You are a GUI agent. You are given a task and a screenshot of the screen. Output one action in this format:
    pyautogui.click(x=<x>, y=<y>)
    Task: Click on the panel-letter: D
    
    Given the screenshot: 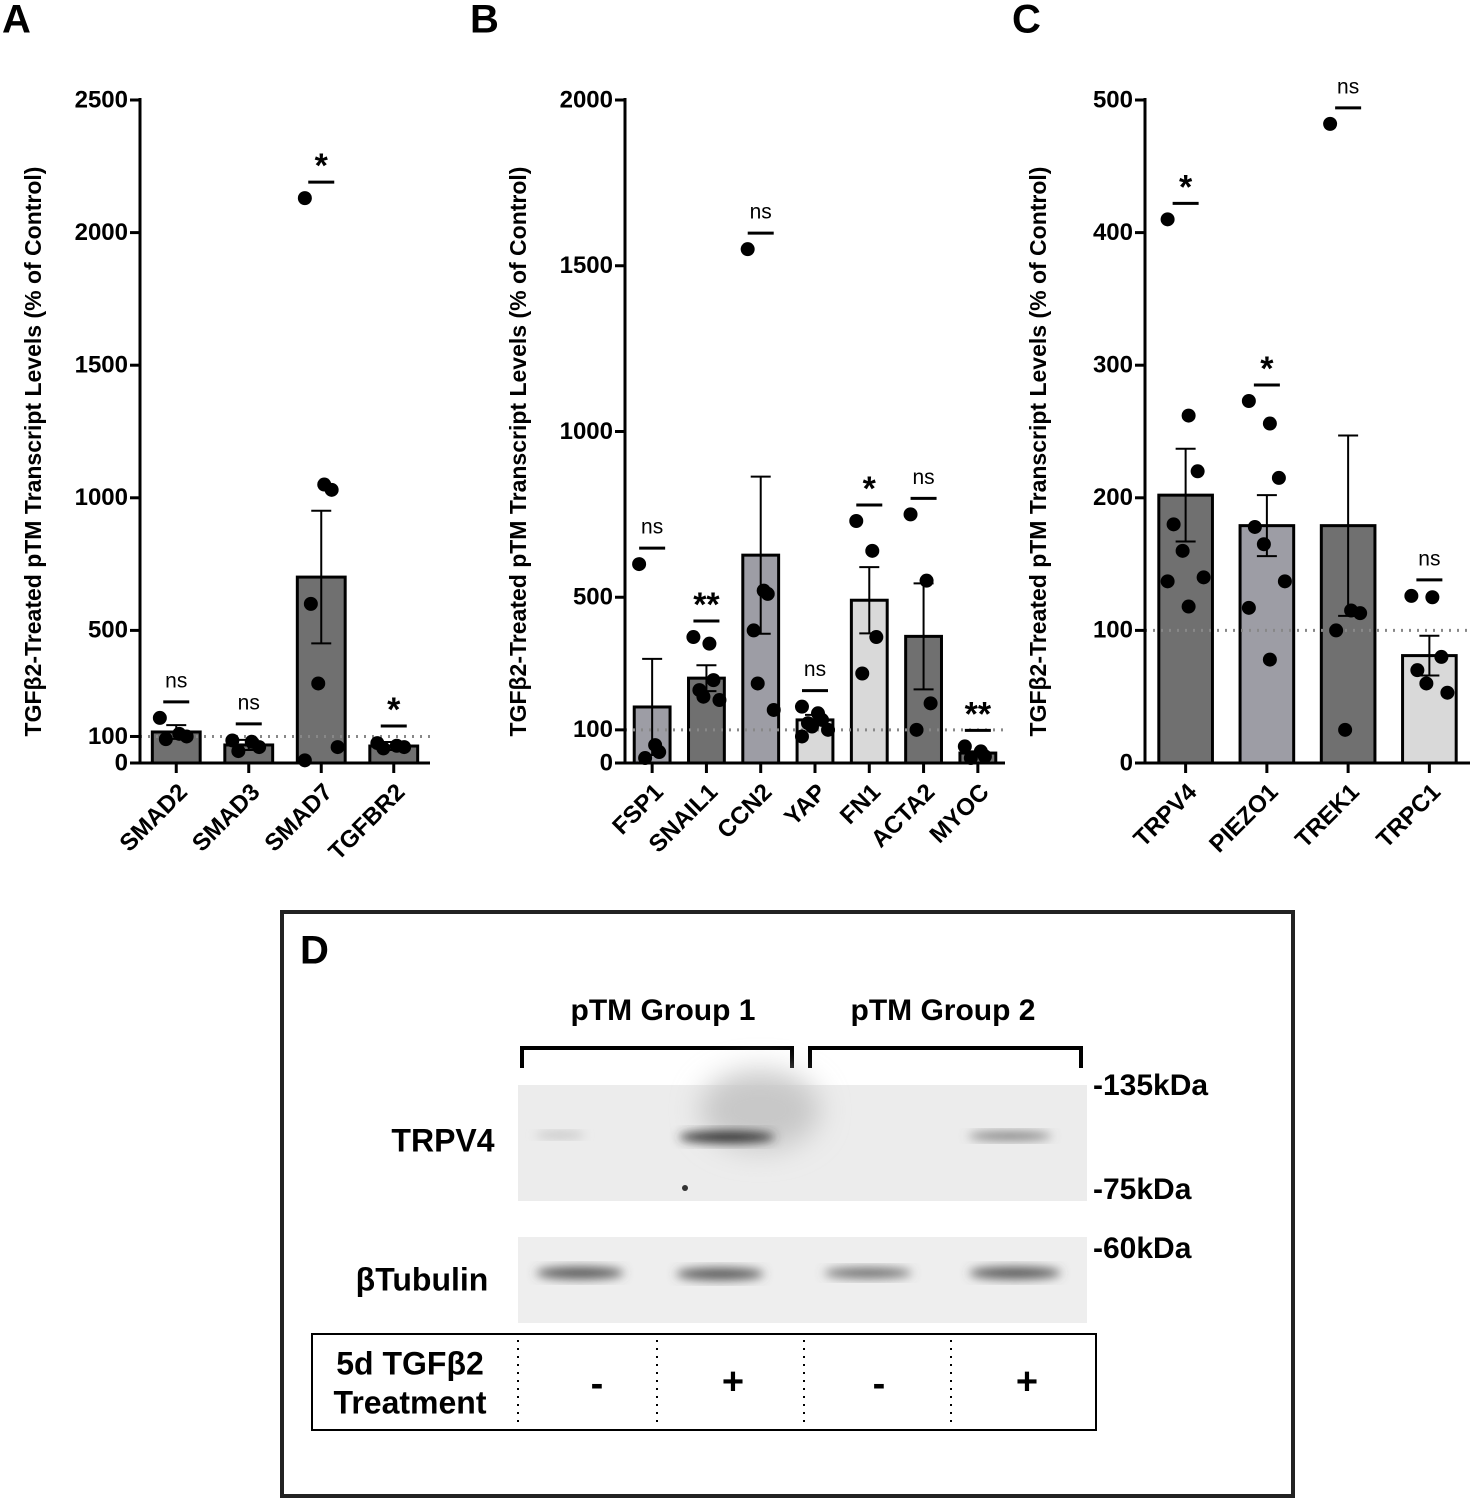 What is the action you would take?
    pyautogui.click(x=314, y=951)
    